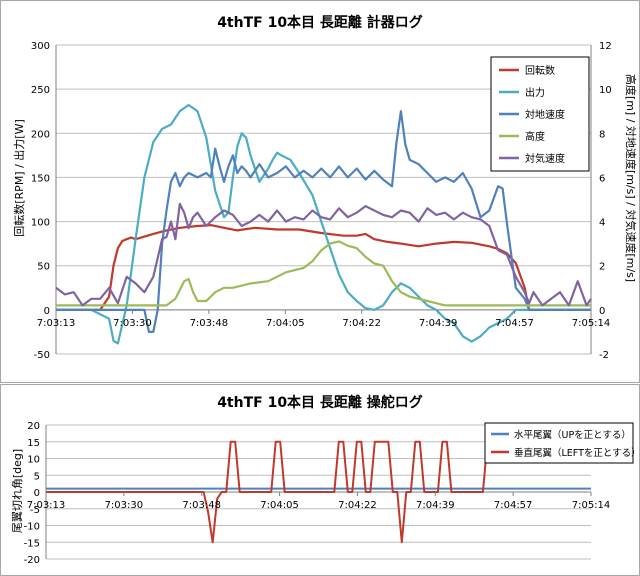 This screenshot has height=576, width=640. I want to click on y-axis-label: 尾翼切れ角[deg], so click(17, 491).